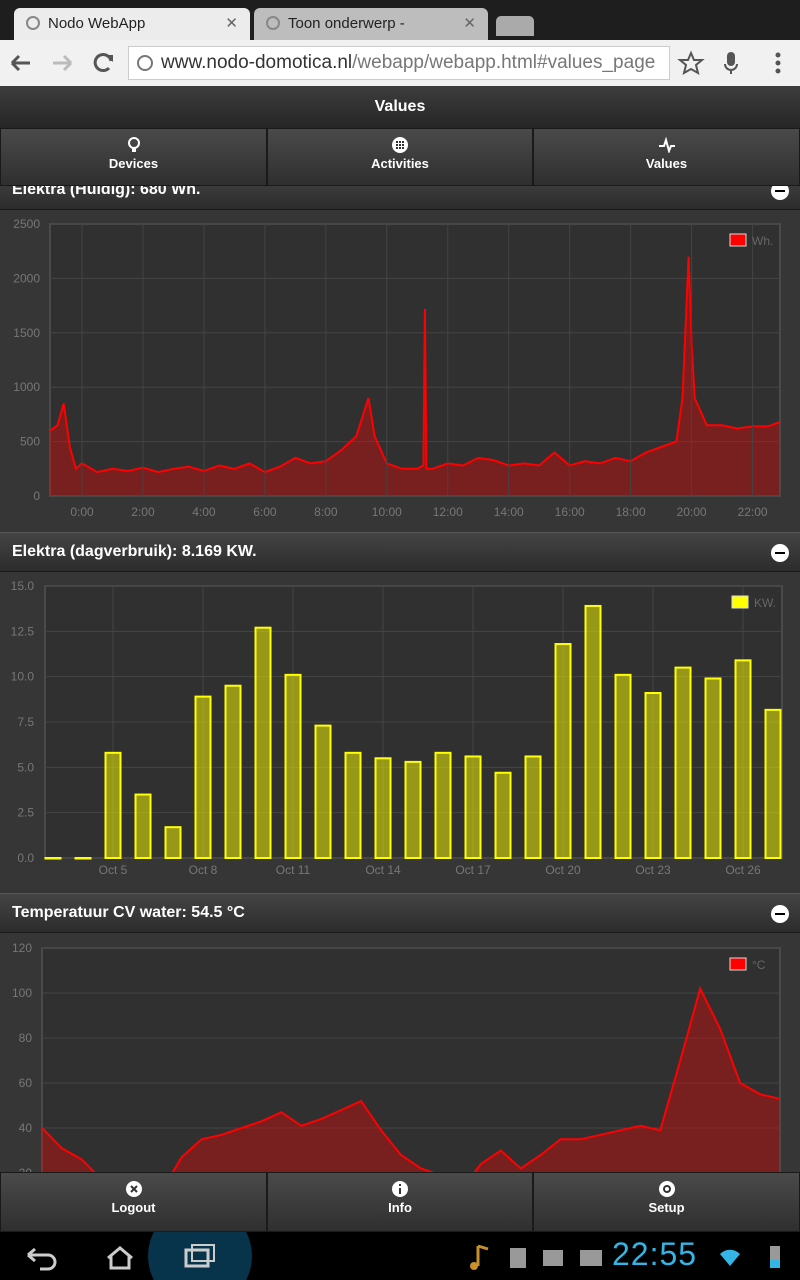 Image resolution: width=800 pixels, height=1280 pixels. What do you see at coordinates (631, 512) in the screenshot?
I see `x-tick-label: 18:00` at bounding box center [631, 512].